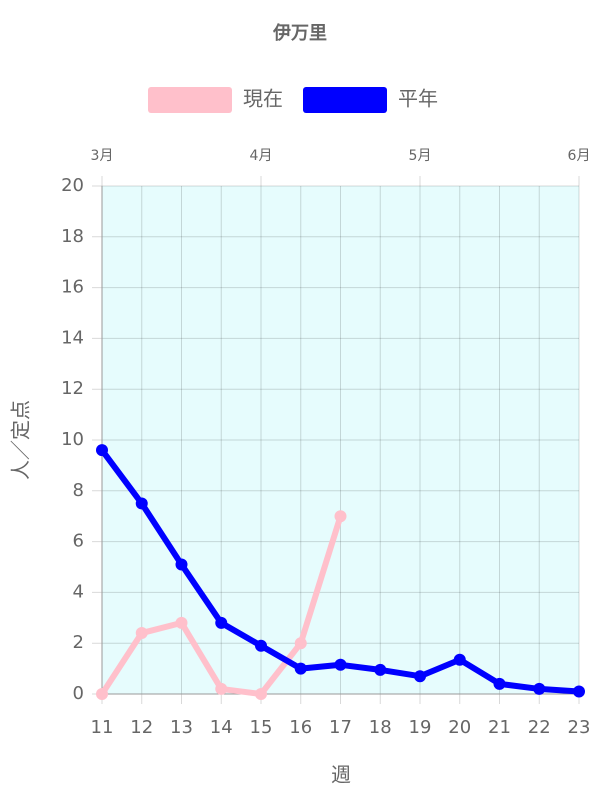 This screenshot has height=804, width=600. I want to click on y-tick-label: 0, so click(78, 693).